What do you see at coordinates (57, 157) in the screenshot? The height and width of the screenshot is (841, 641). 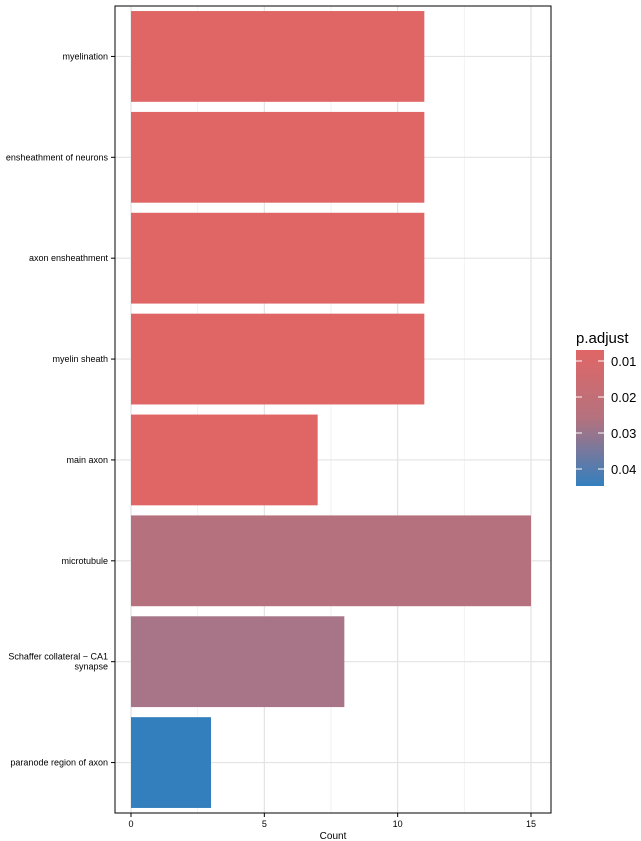 I see `y-tick-label: ensheathment of neurons` at bounding box center [57, 157].